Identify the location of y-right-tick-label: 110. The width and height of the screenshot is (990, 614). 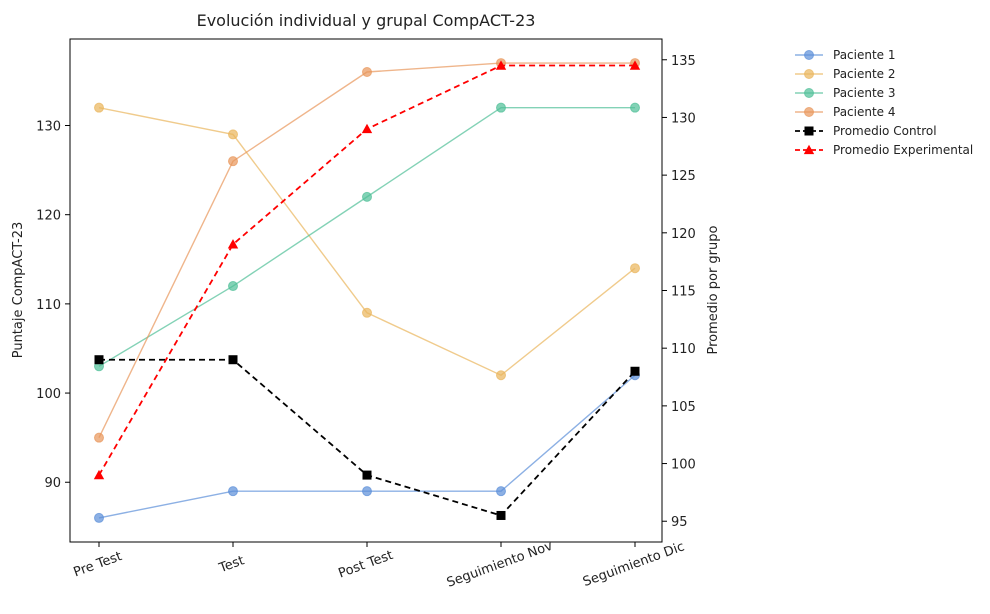
(683, 349).